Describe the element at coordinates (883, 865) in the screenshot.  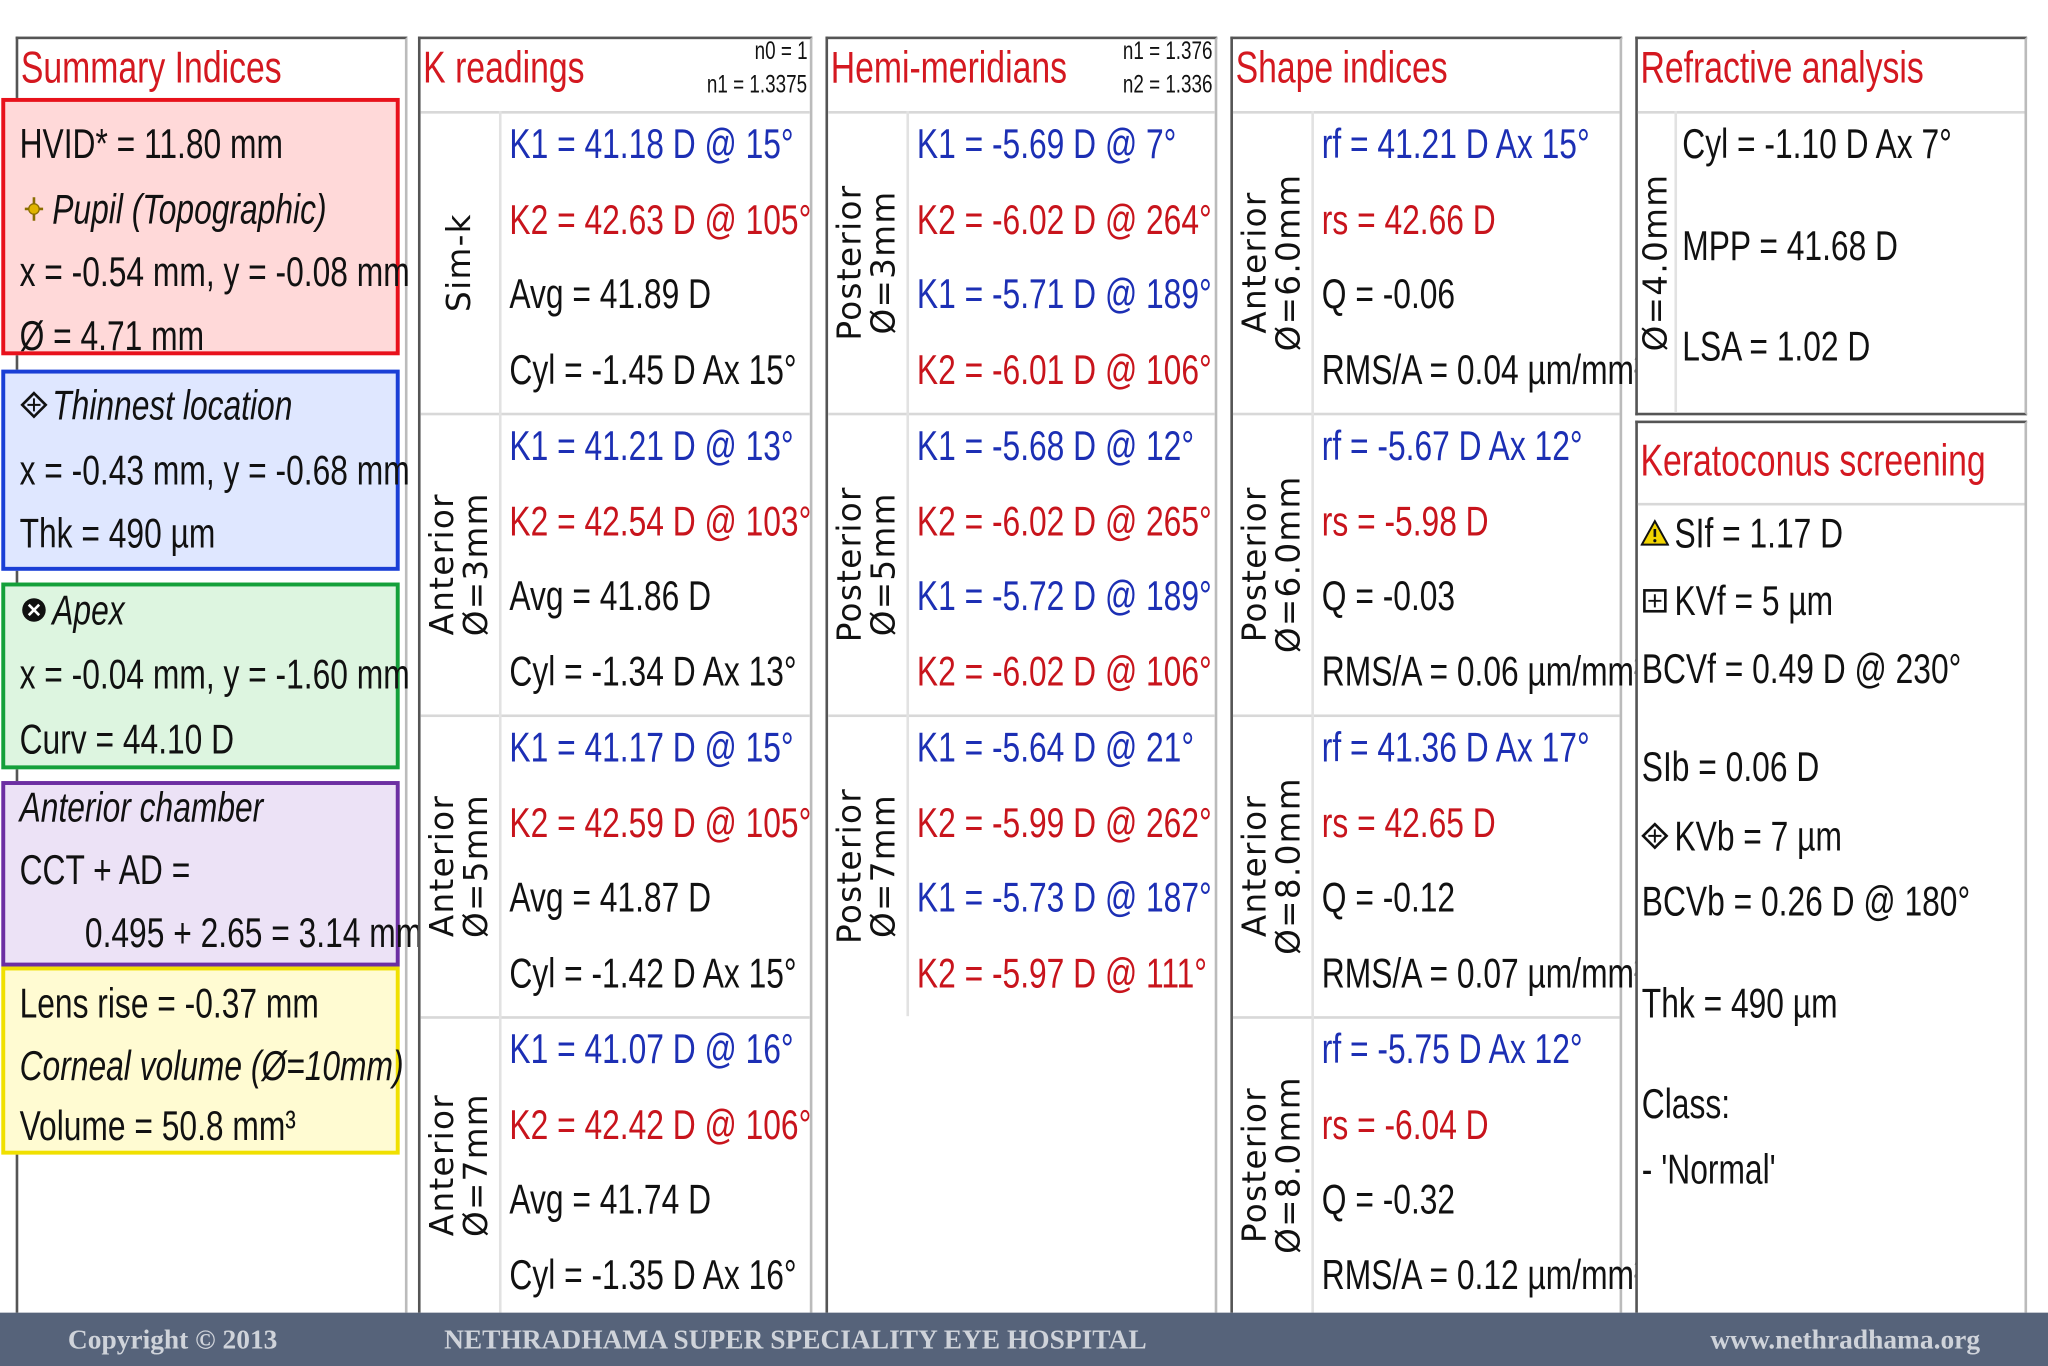
I see `group-label-line: Ø=7mm` at that location.